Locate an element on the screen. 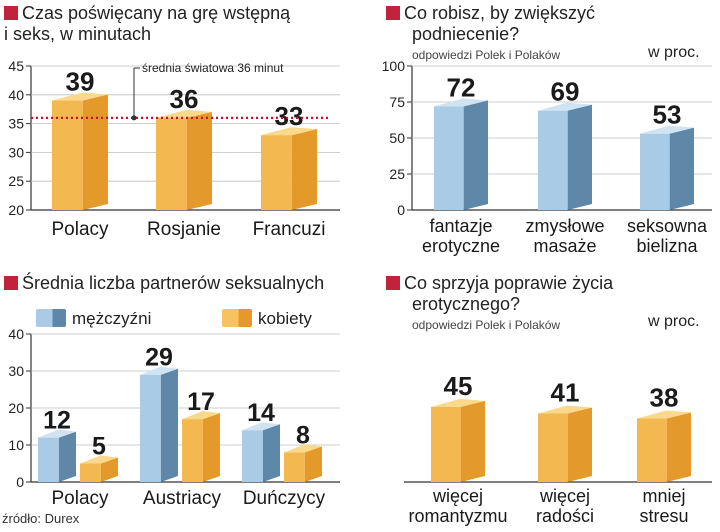 Image resolution: width=720 pixels, height=532 pixels. c2-category-label: bielizna is located at coordinates (667, 246).